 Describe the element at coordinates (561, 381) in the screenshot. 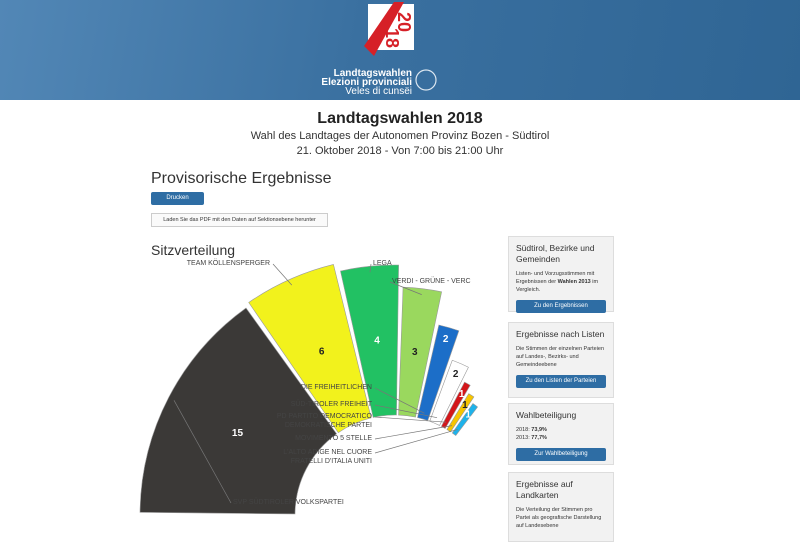

I see `card-button: Zu den Listen der Parteien` at that location.